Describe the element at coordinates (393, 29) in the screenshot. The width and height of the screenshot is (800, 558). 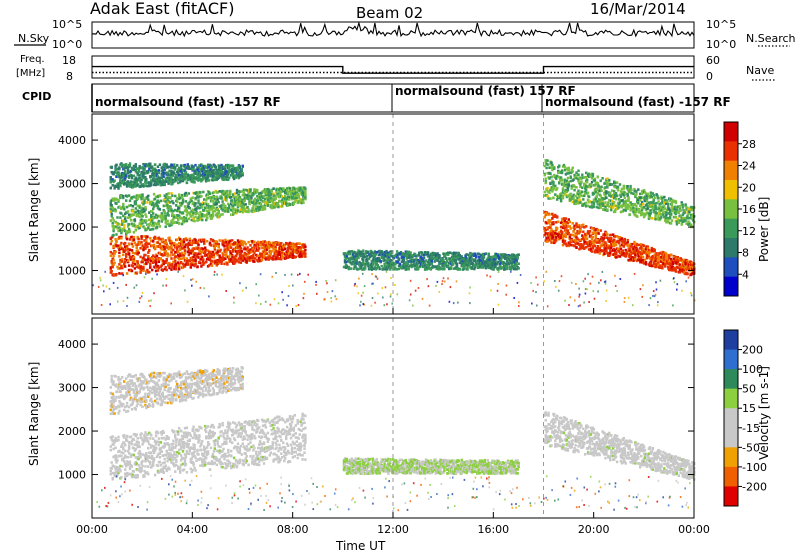
I see `sky-noise-series` at that location.